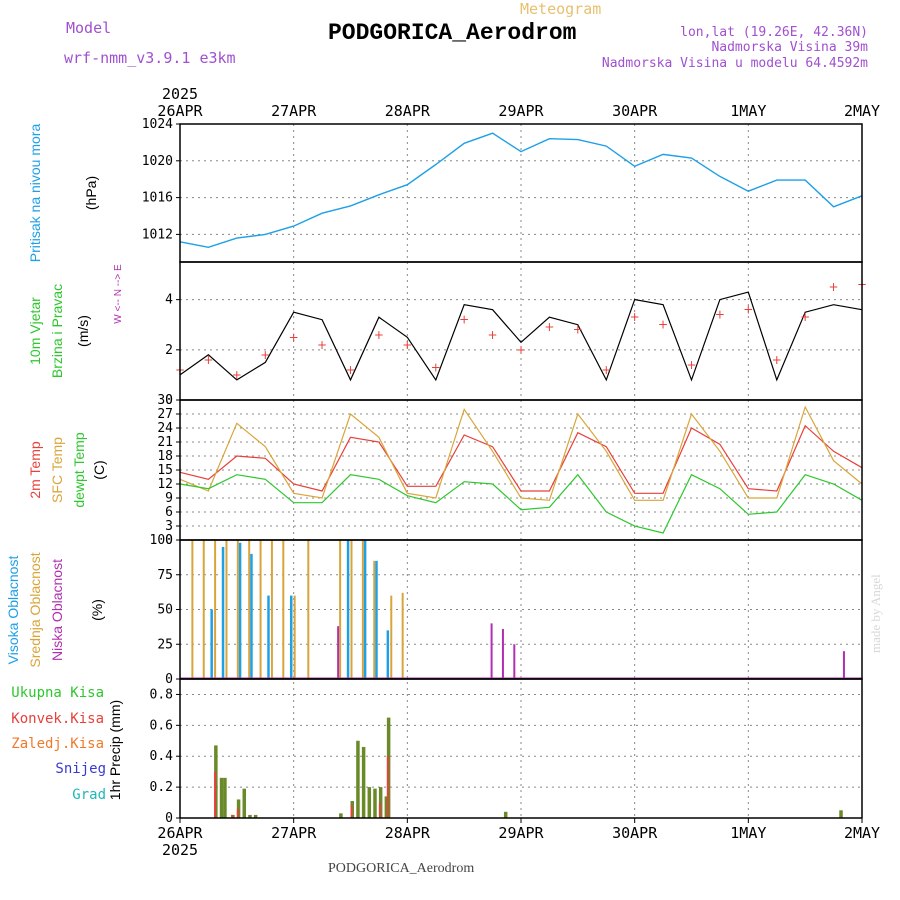  Describe the element at coordinates (161, 787) in the screenshot. I see `y-tick-label: 0.2` at that location.